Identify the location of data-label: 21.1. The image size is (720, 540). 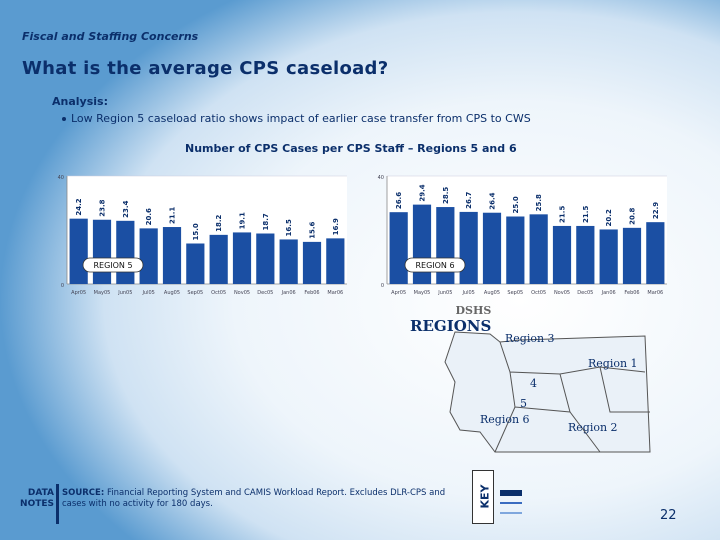
(173, 215).